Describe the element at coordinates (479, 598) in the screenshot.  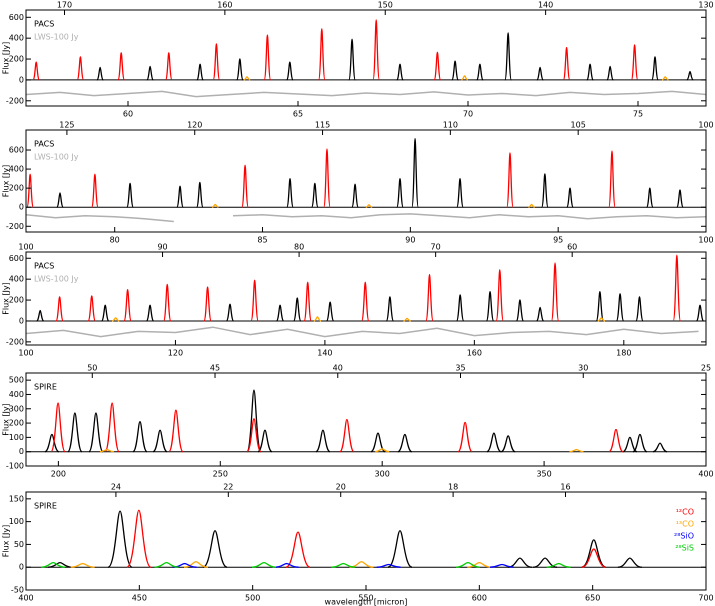
I see `x-tick-label: 600` at that location.